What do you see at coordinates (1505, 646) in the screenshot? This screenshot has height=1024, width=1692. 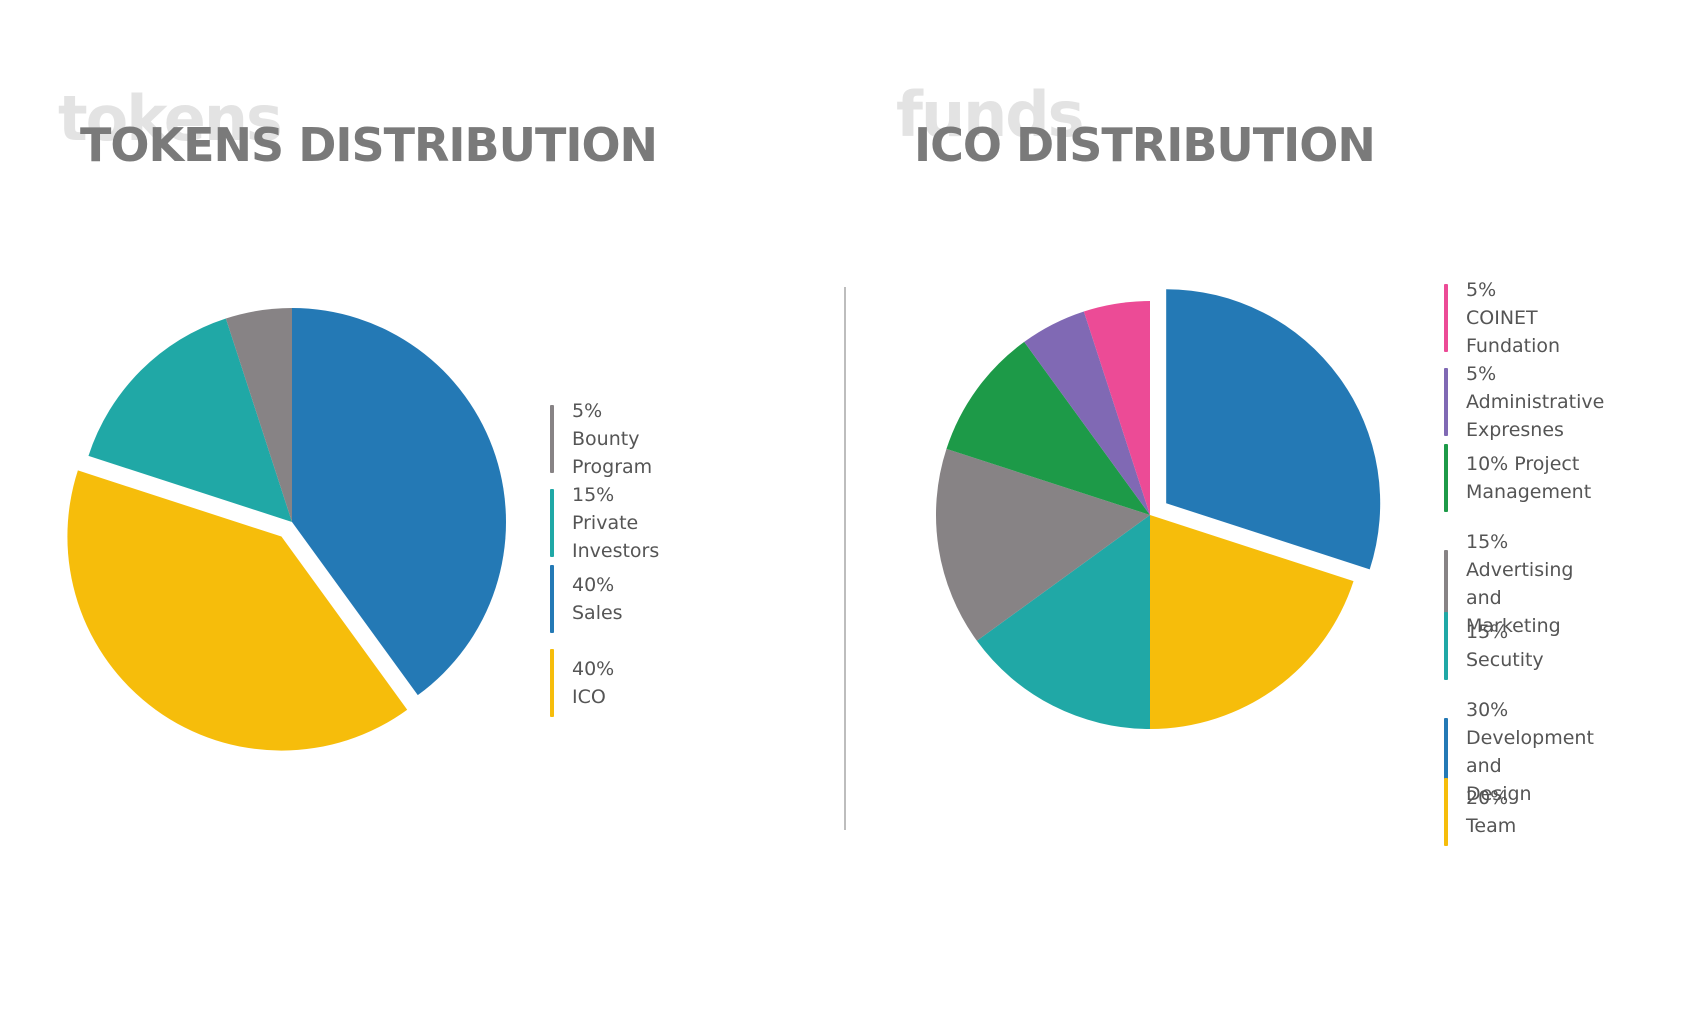 I see `legend-label: 15% Secutity` at bounding box center [1505, 646].